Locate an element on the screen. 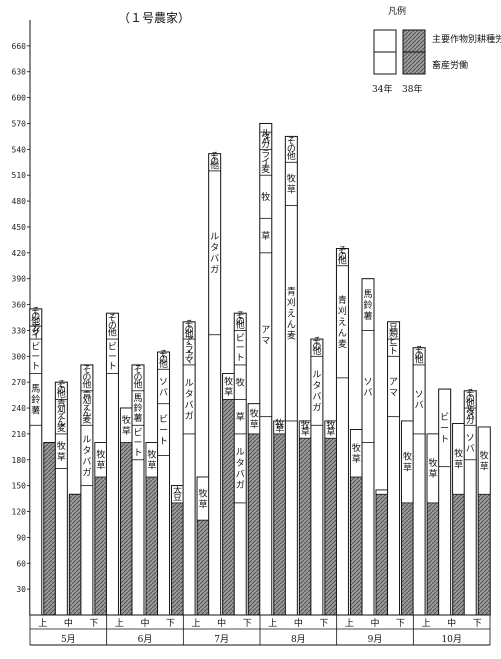  y-tick-label: 540 is located at coordinates (19, 149).